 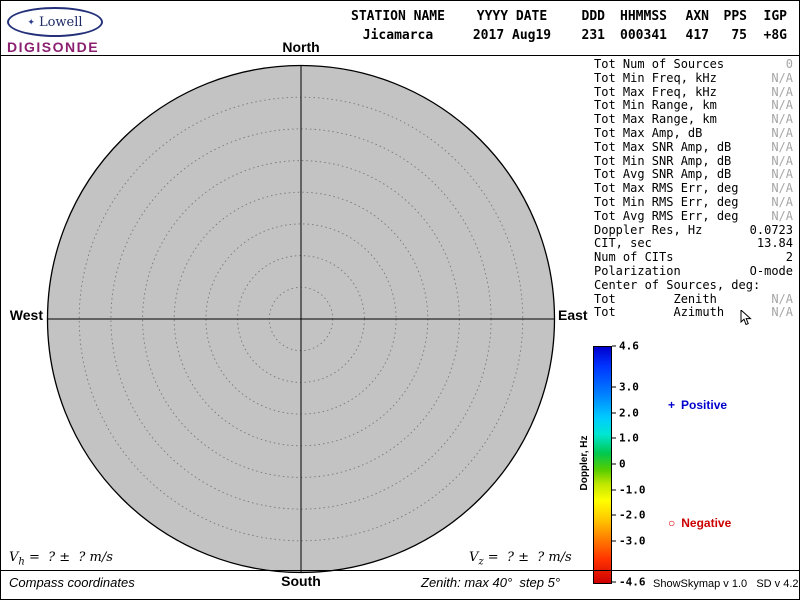 I want to click on stat-row: Tot Min SNR Amp, dB N/A, so click(x=693, y=161).